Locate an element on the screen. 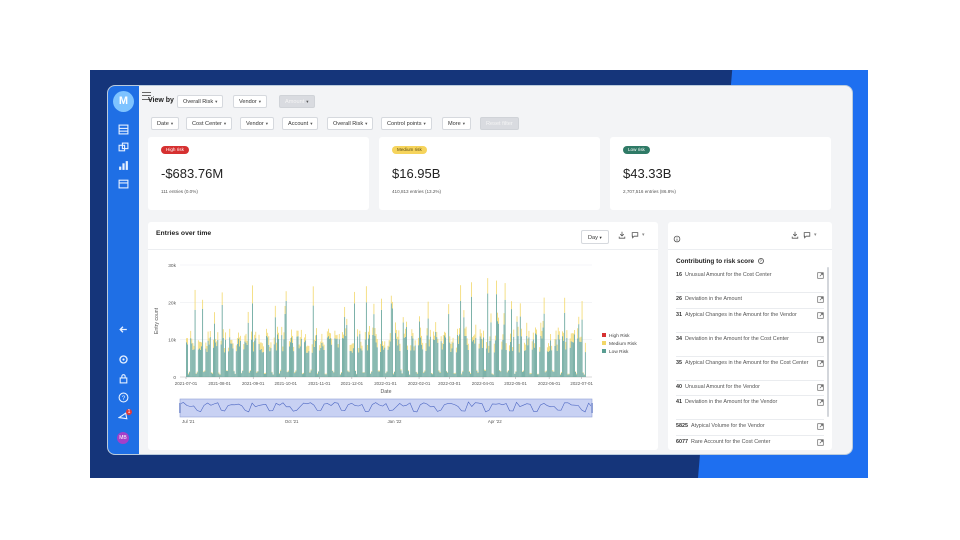 This screenshot has height=540, width=960. panel-download-icon is located at coordinates (795, 236).